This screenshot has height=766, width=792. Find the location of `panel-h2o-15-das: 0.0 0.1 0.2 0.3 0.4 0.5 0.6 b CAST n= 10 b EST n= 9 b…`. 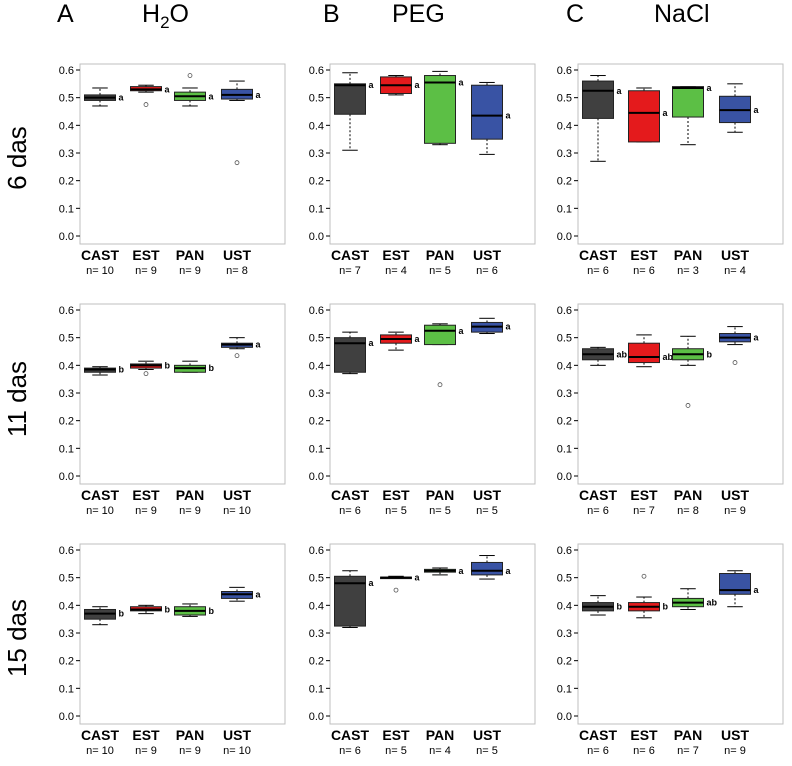

panel-h2o-15-das: 0.0 0.1 0.2 0.3 0.4 0.5 0.6 b CAST n= 10 b EST n= 9 b… is located at coordinates (172, 650).